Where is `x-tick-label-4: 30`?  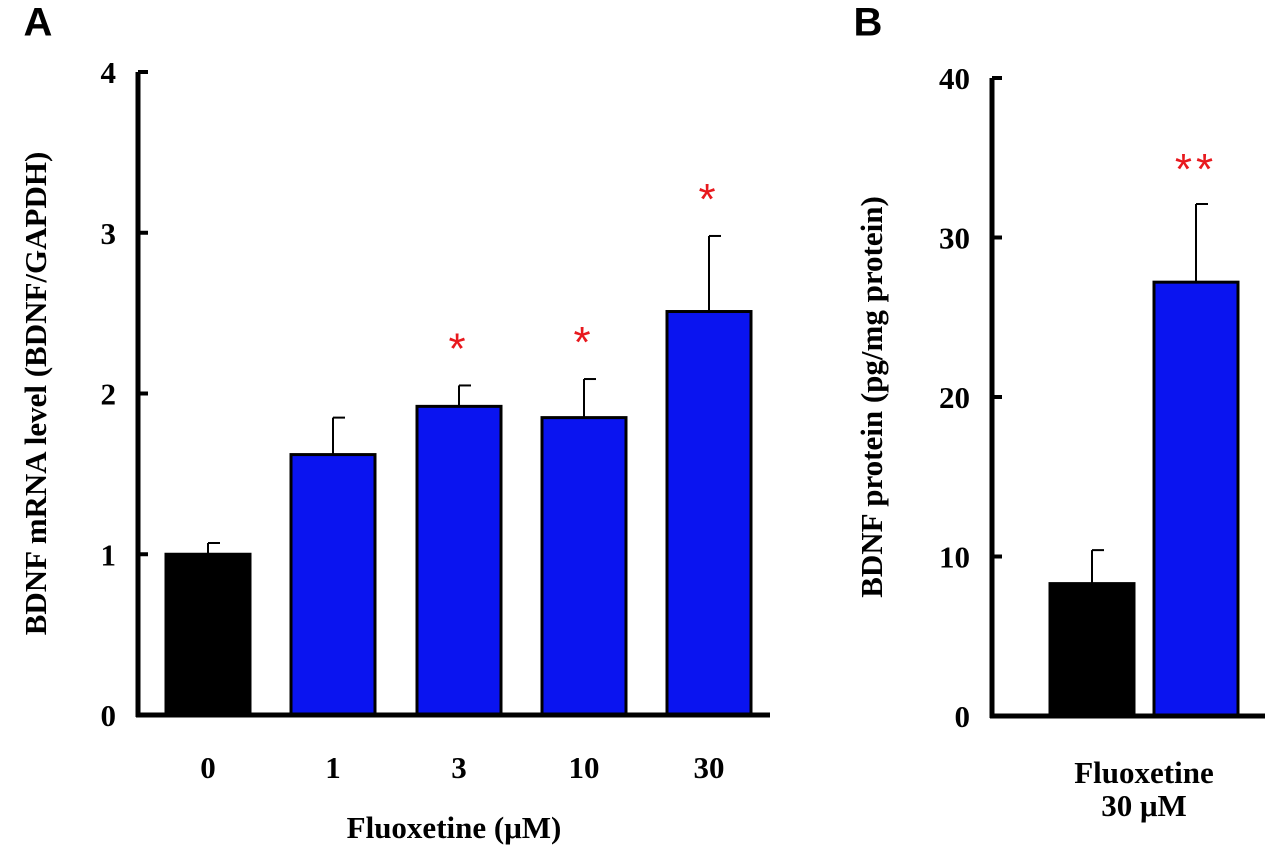
x-tick-label-4: 30 is located at coordinates (709, 767).